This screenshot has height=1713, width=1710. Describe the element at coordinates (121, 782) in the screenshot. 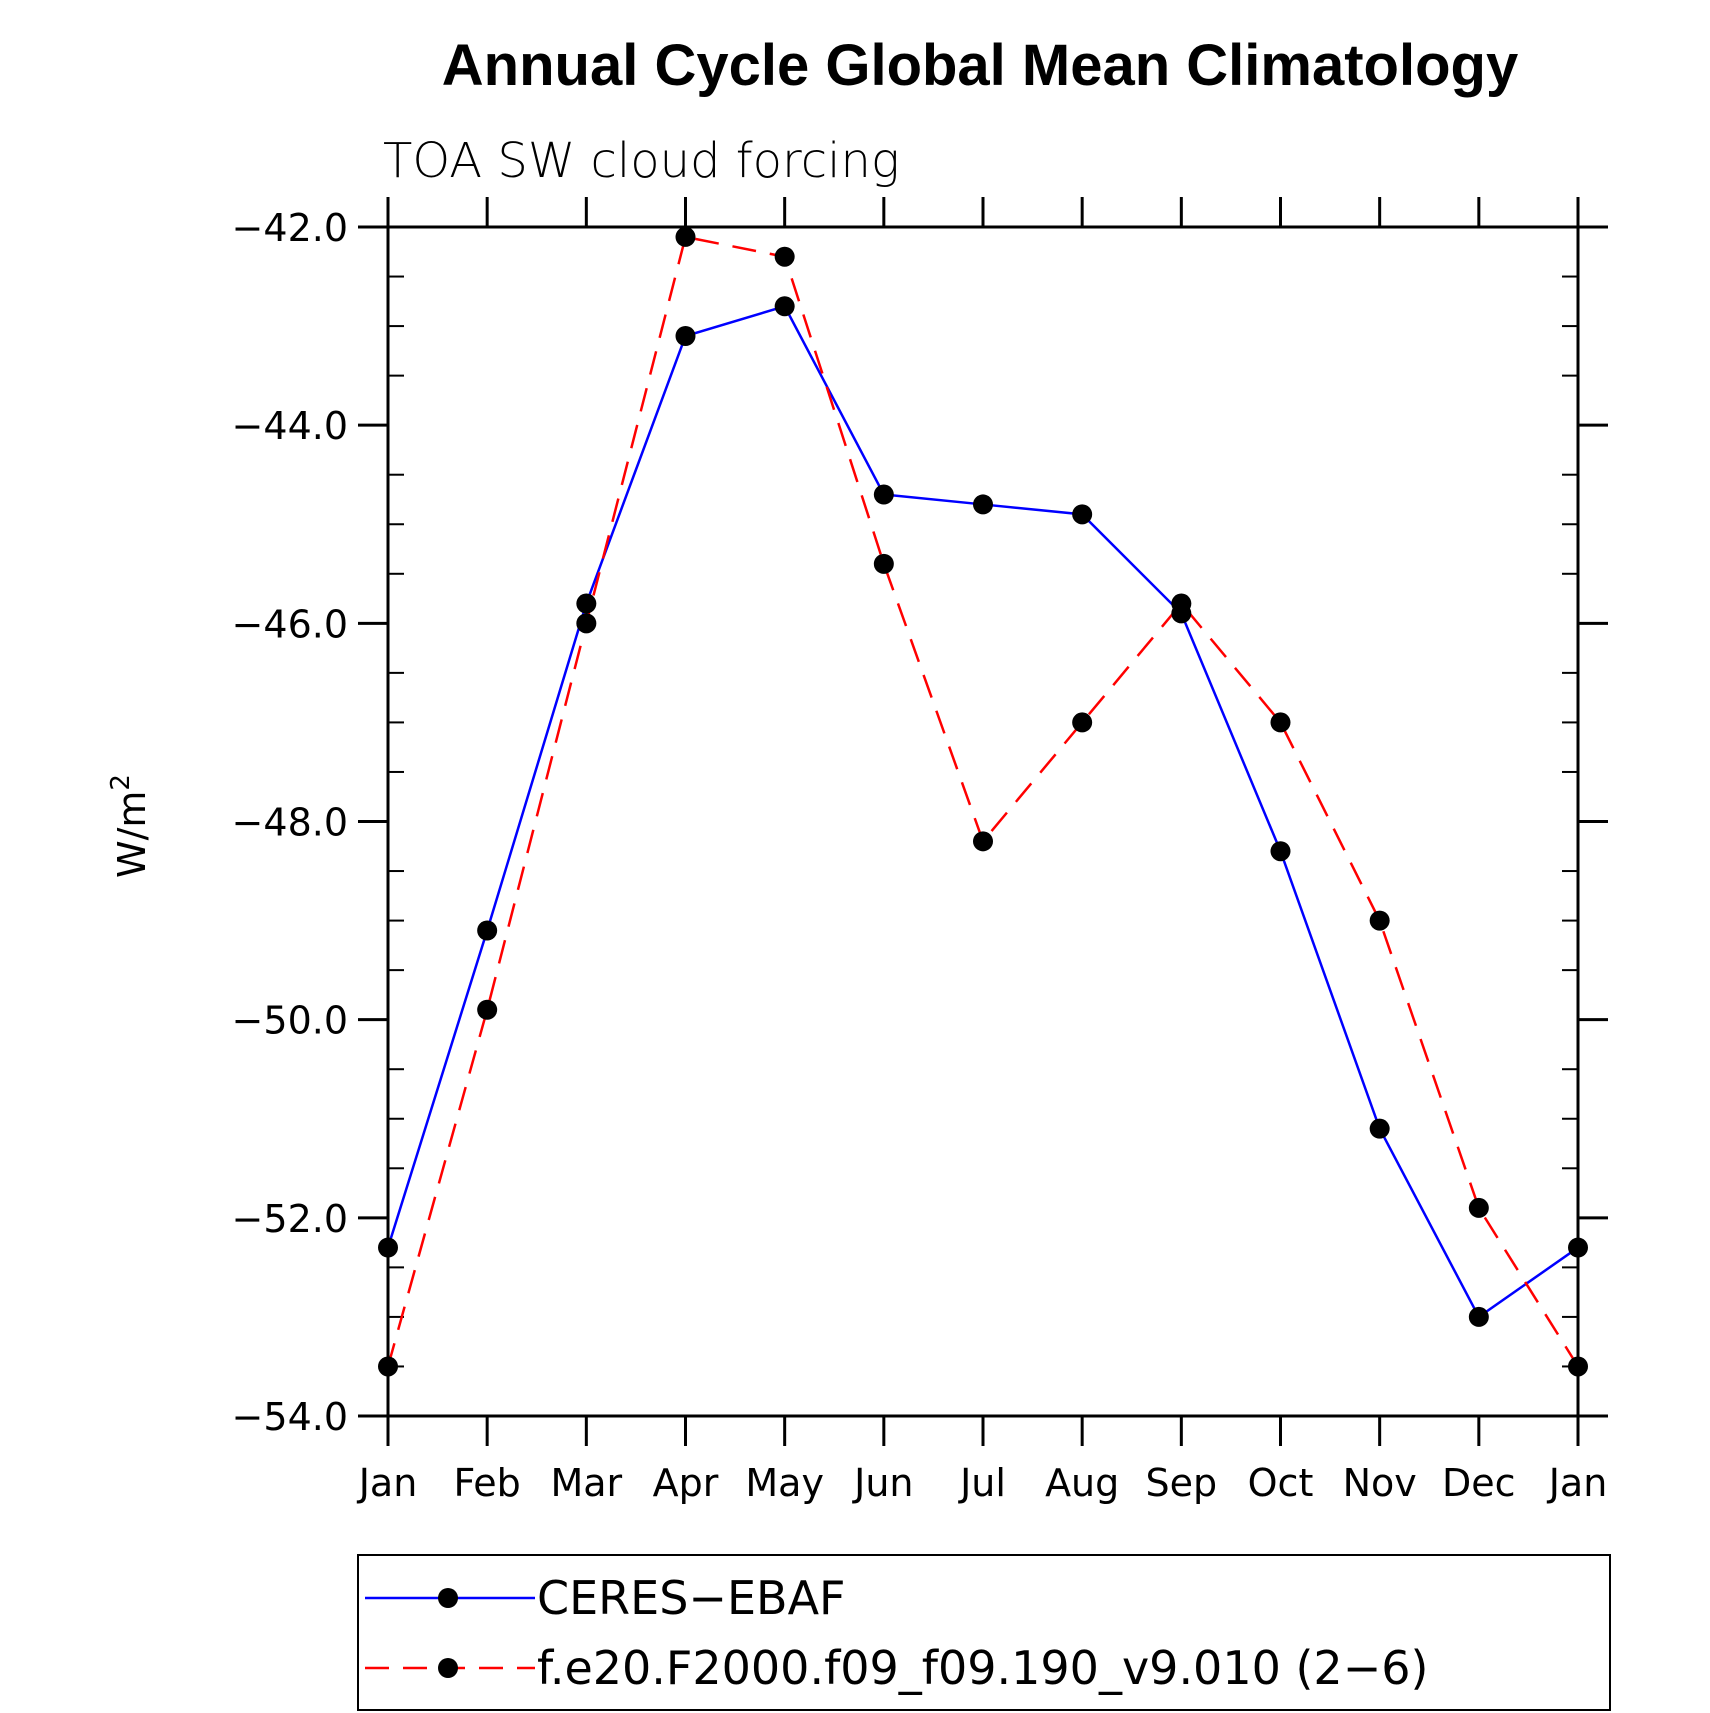

I see `y-axis-label-superscript: 2` at that location.